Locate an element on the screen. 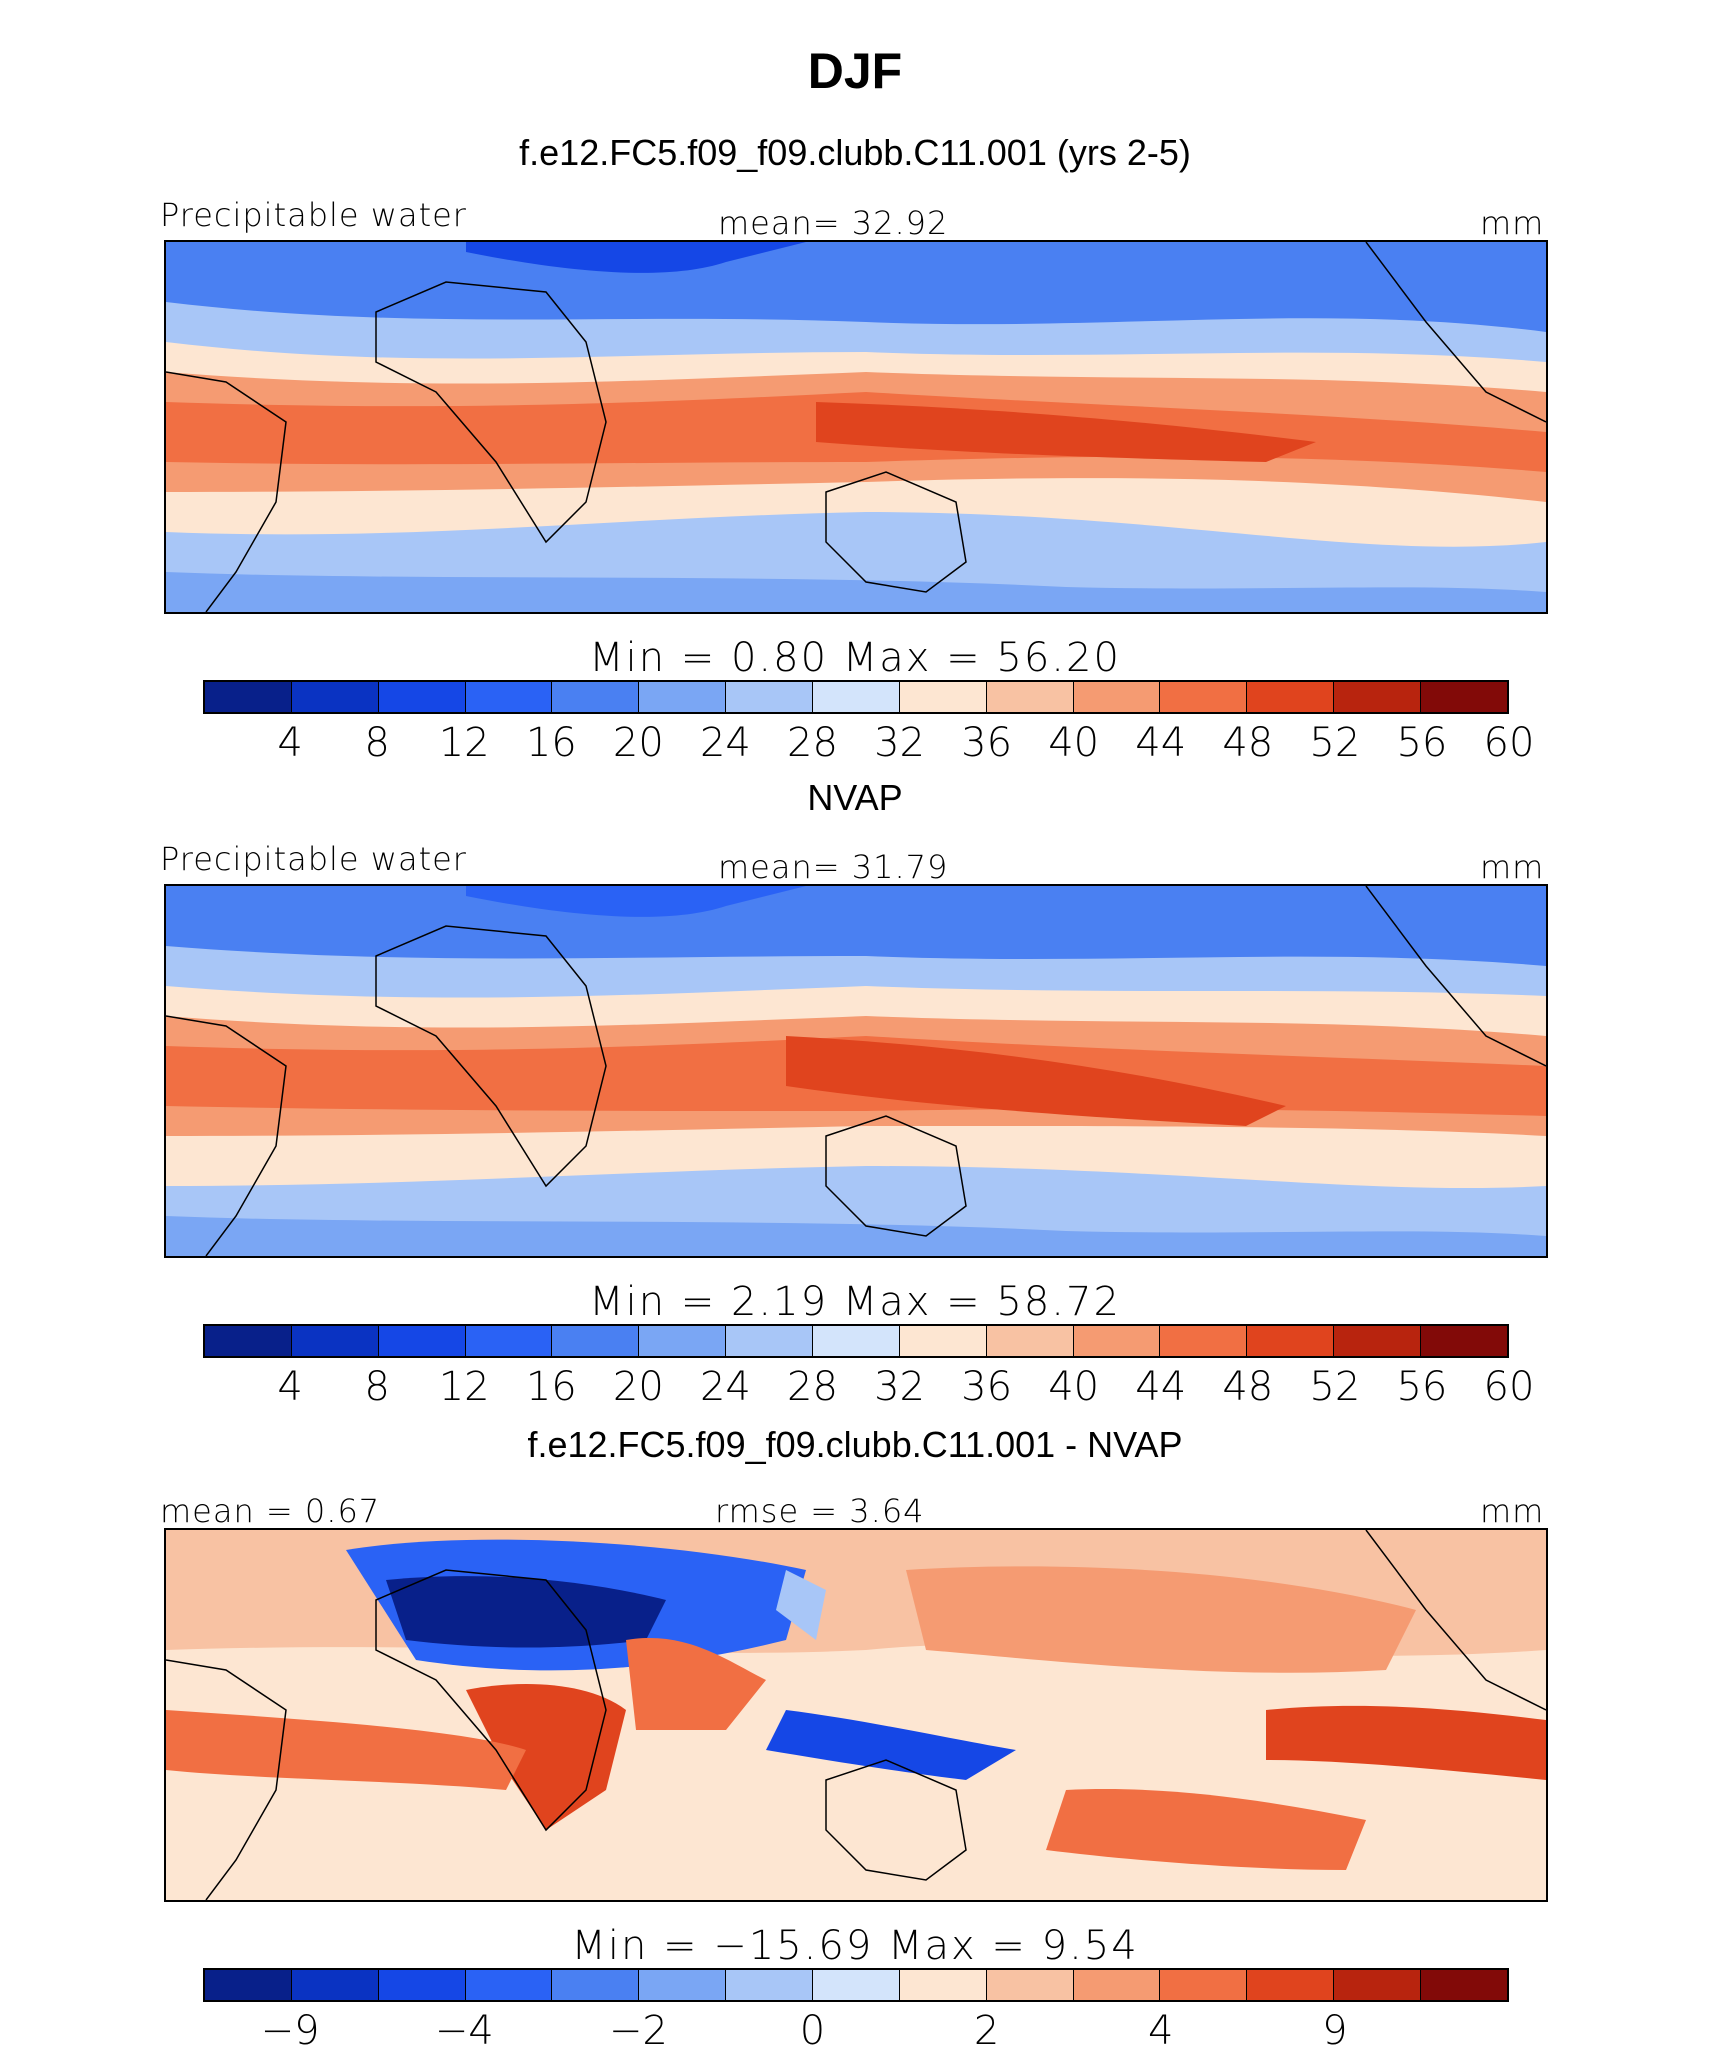 The image size is (1710, 2054). panel-1-units-label: mm is located at coordinates (1512, 223).